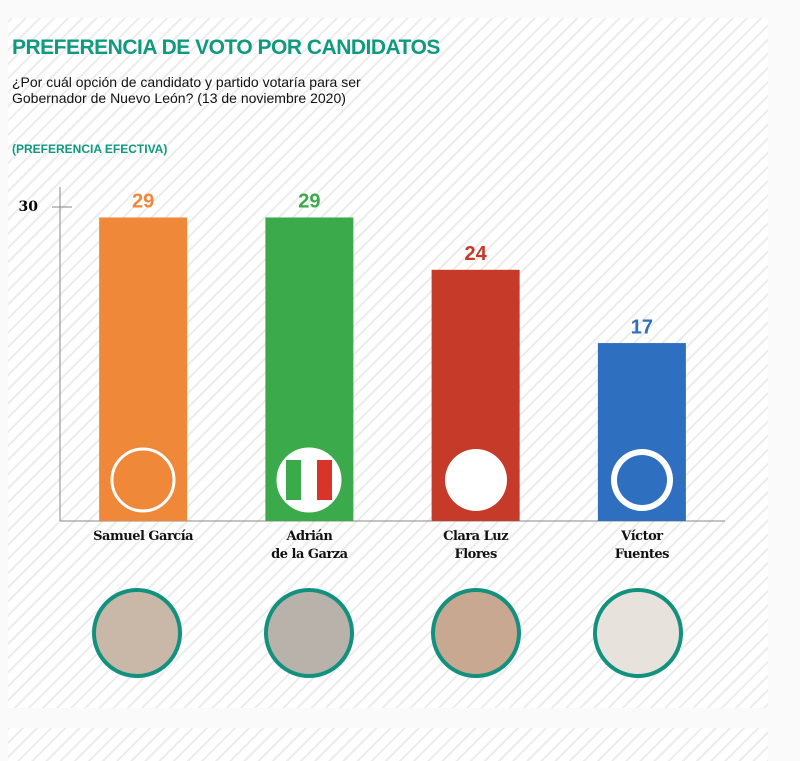 The height and width of the screenshot is (761, 800). Describe the element at coordinates (90, 149) in the screenshot. I see `chart-note: (PREFERENCIA EFECTIVA)` at that location.